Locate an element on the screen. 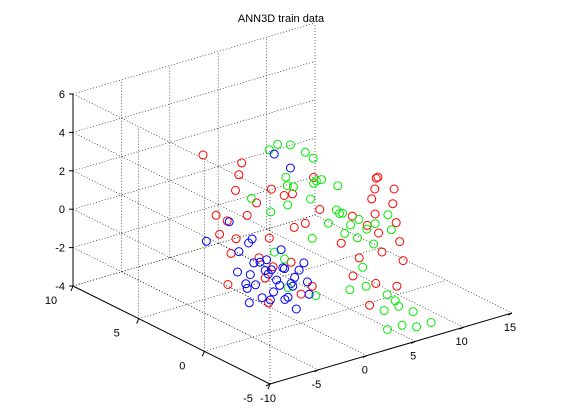 Image resolution: width=561 pixels, height=420 pixels. x-tick-label: 5 is located at coordinates (413, 356).